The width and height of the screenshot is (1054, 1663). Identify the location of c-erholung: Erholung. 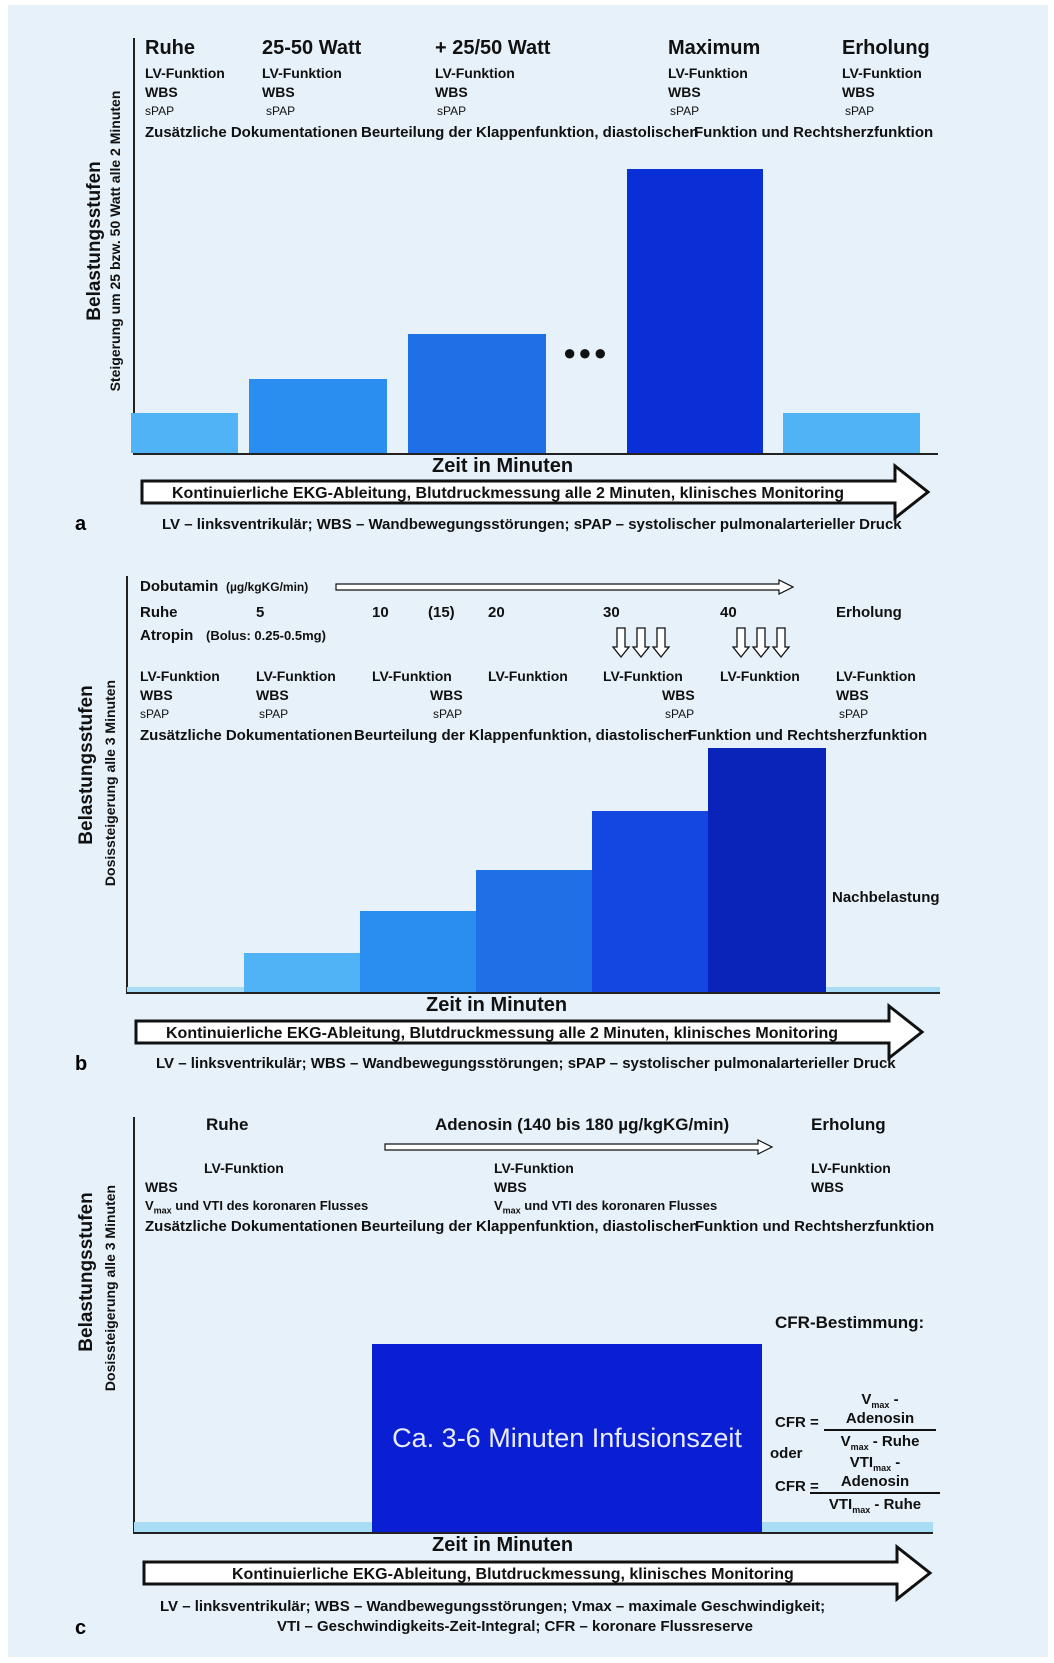
(848, 1124).